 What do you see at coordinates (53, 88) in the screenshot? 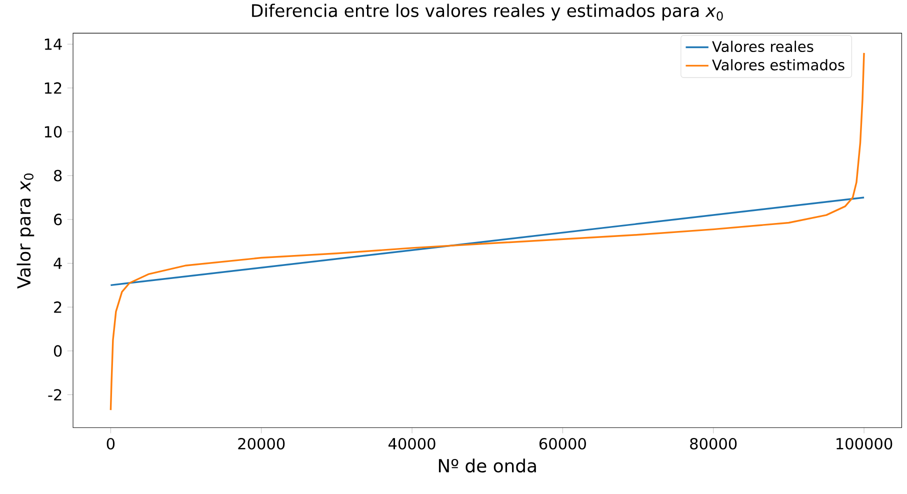
I see `y-tick-label: 12` at bounding box center [53, 88].